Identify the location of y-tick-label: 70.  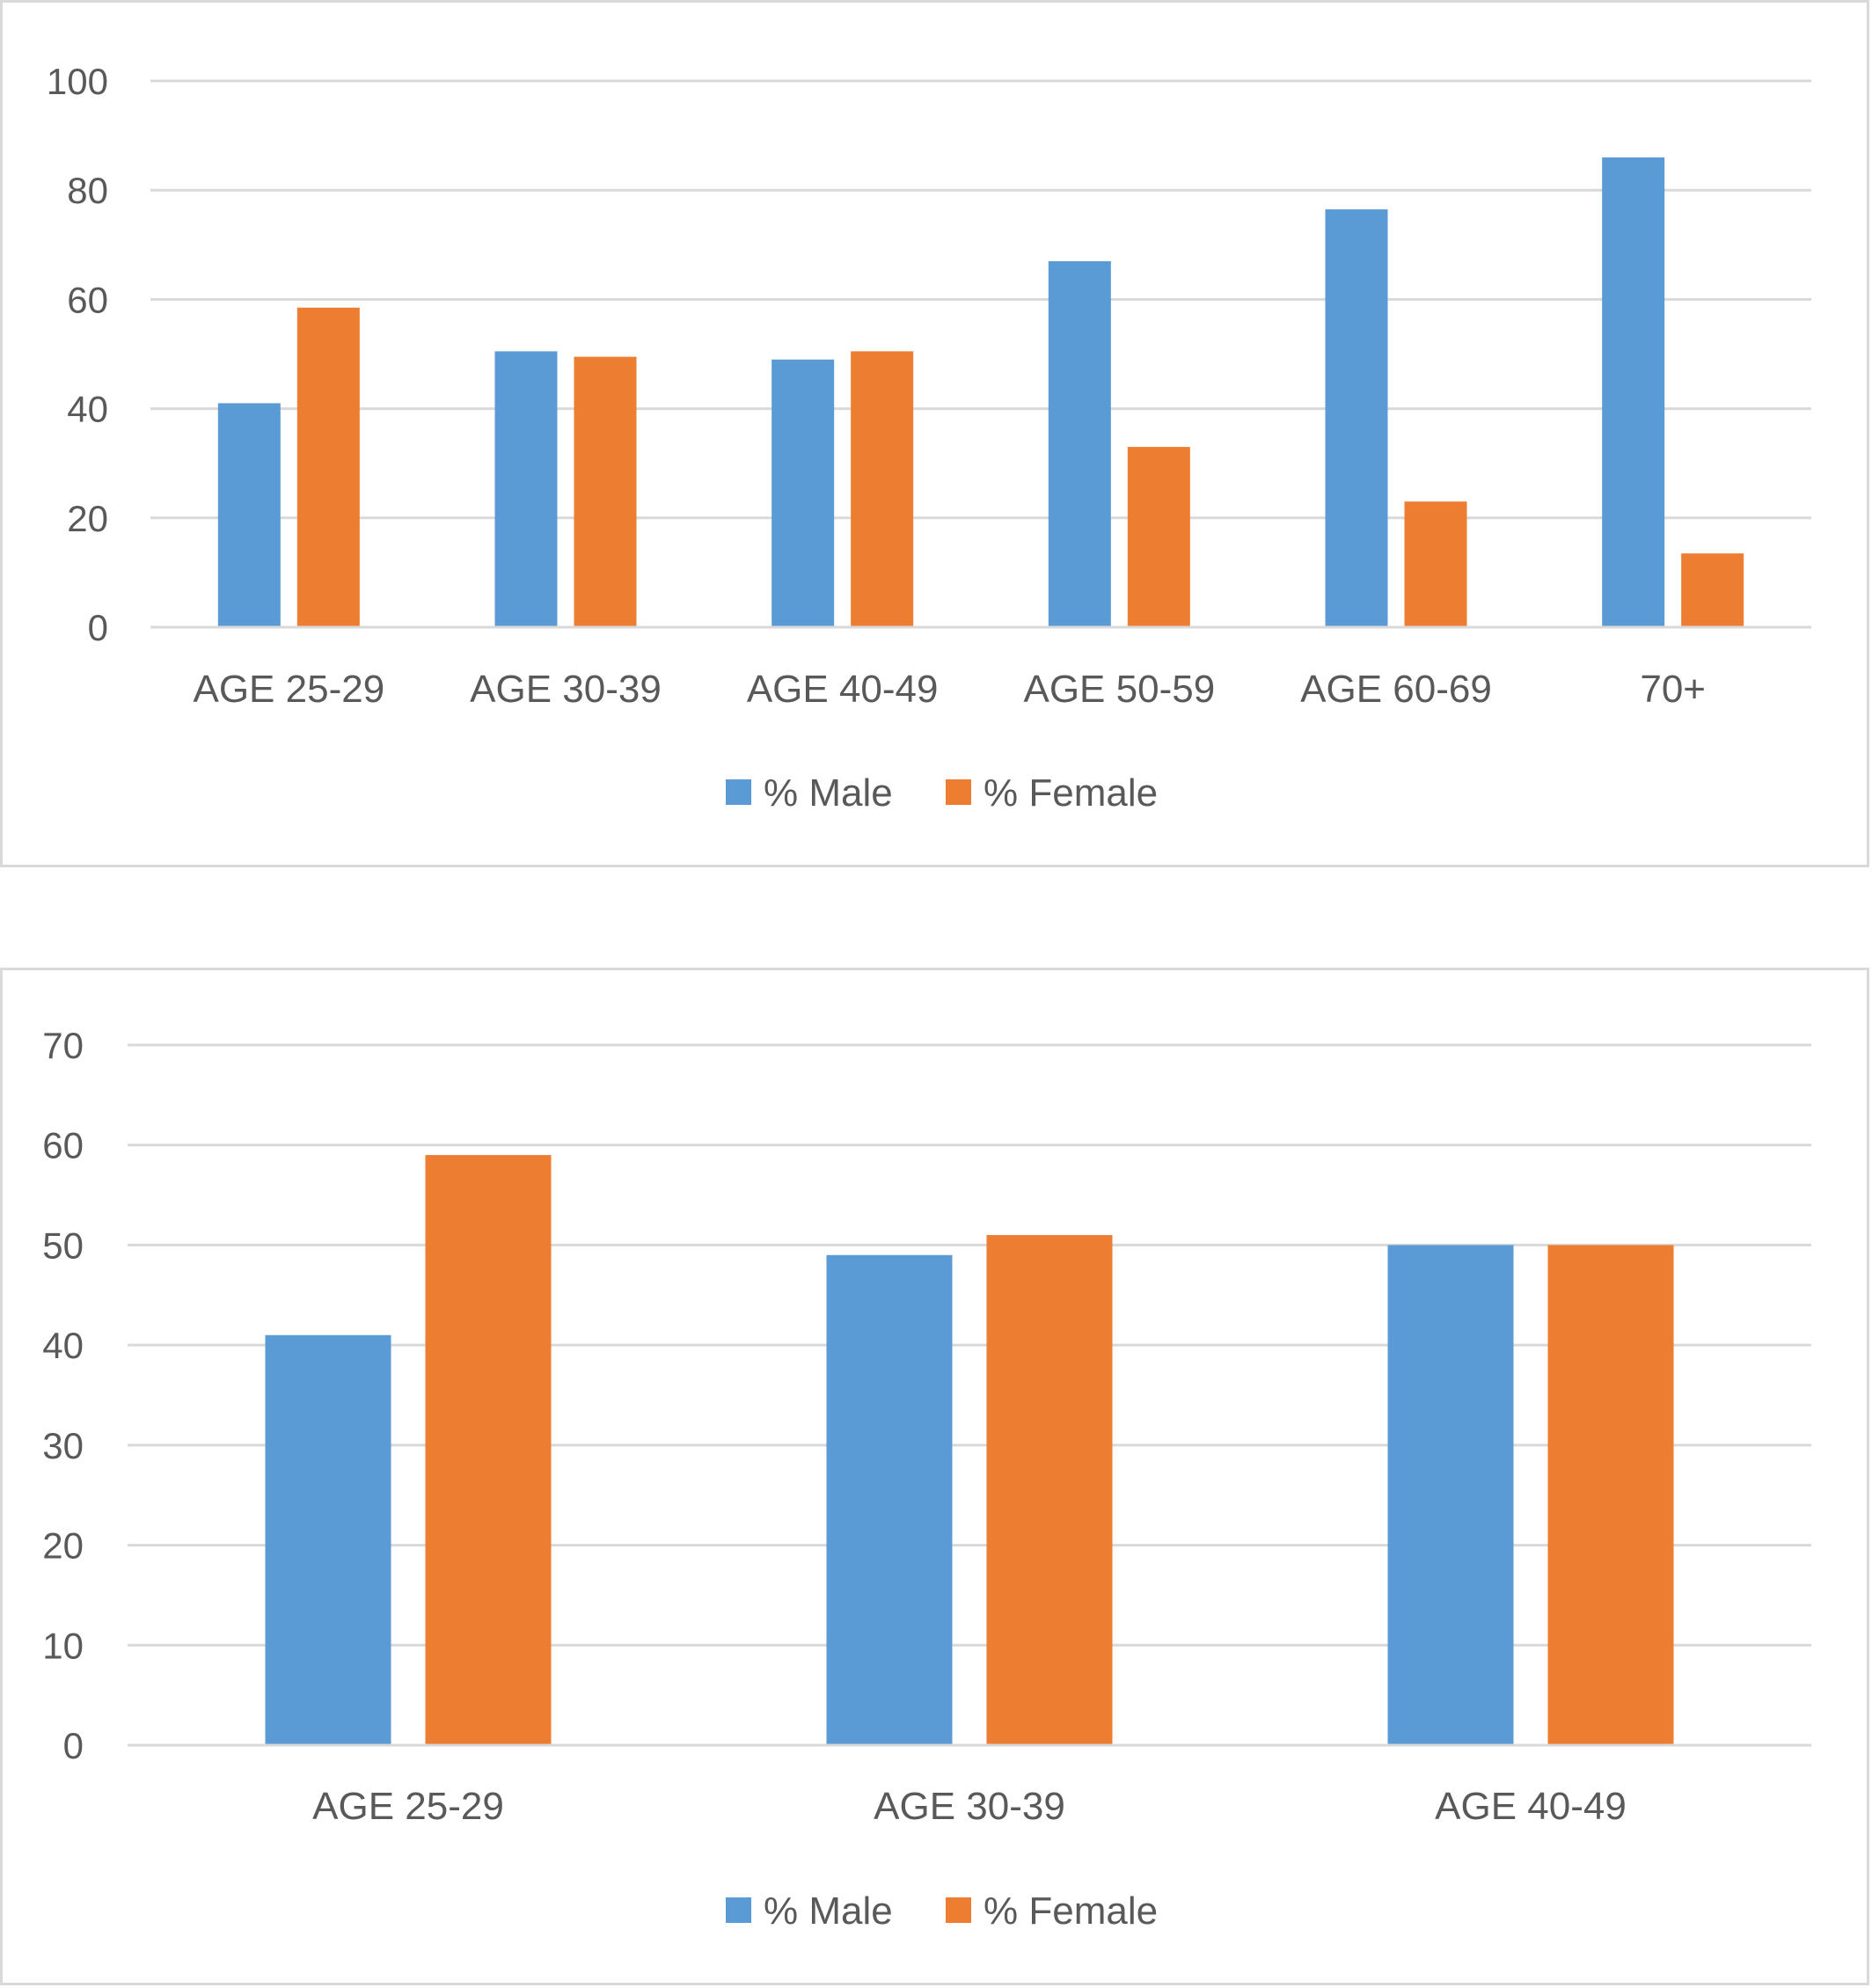
(63, 1045).